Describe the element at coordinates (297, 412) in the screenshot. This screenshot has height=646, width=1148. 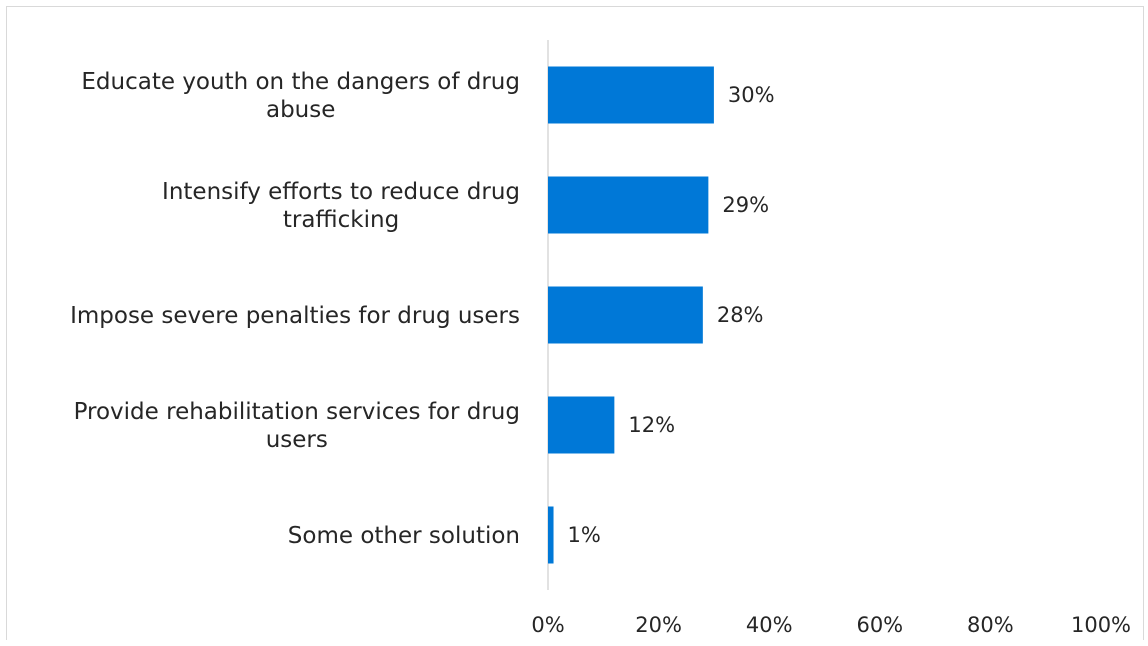
I see `category-label-3-0: Provide rehabilitation services for drug` at that location.